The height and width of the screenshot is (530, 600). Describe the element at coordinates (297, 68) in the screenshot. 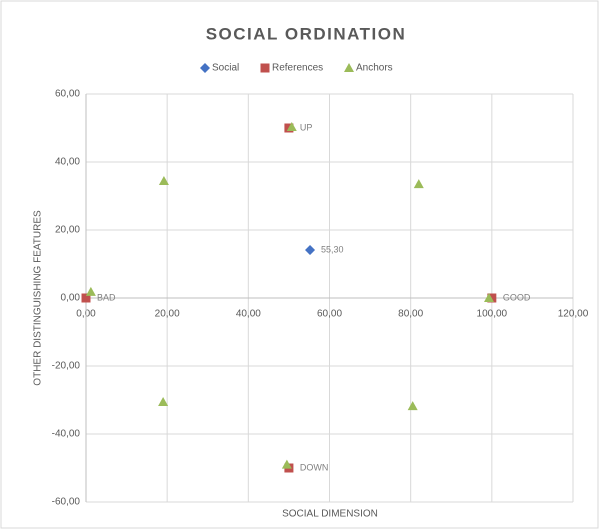

I see `legend-label: References` at that location.